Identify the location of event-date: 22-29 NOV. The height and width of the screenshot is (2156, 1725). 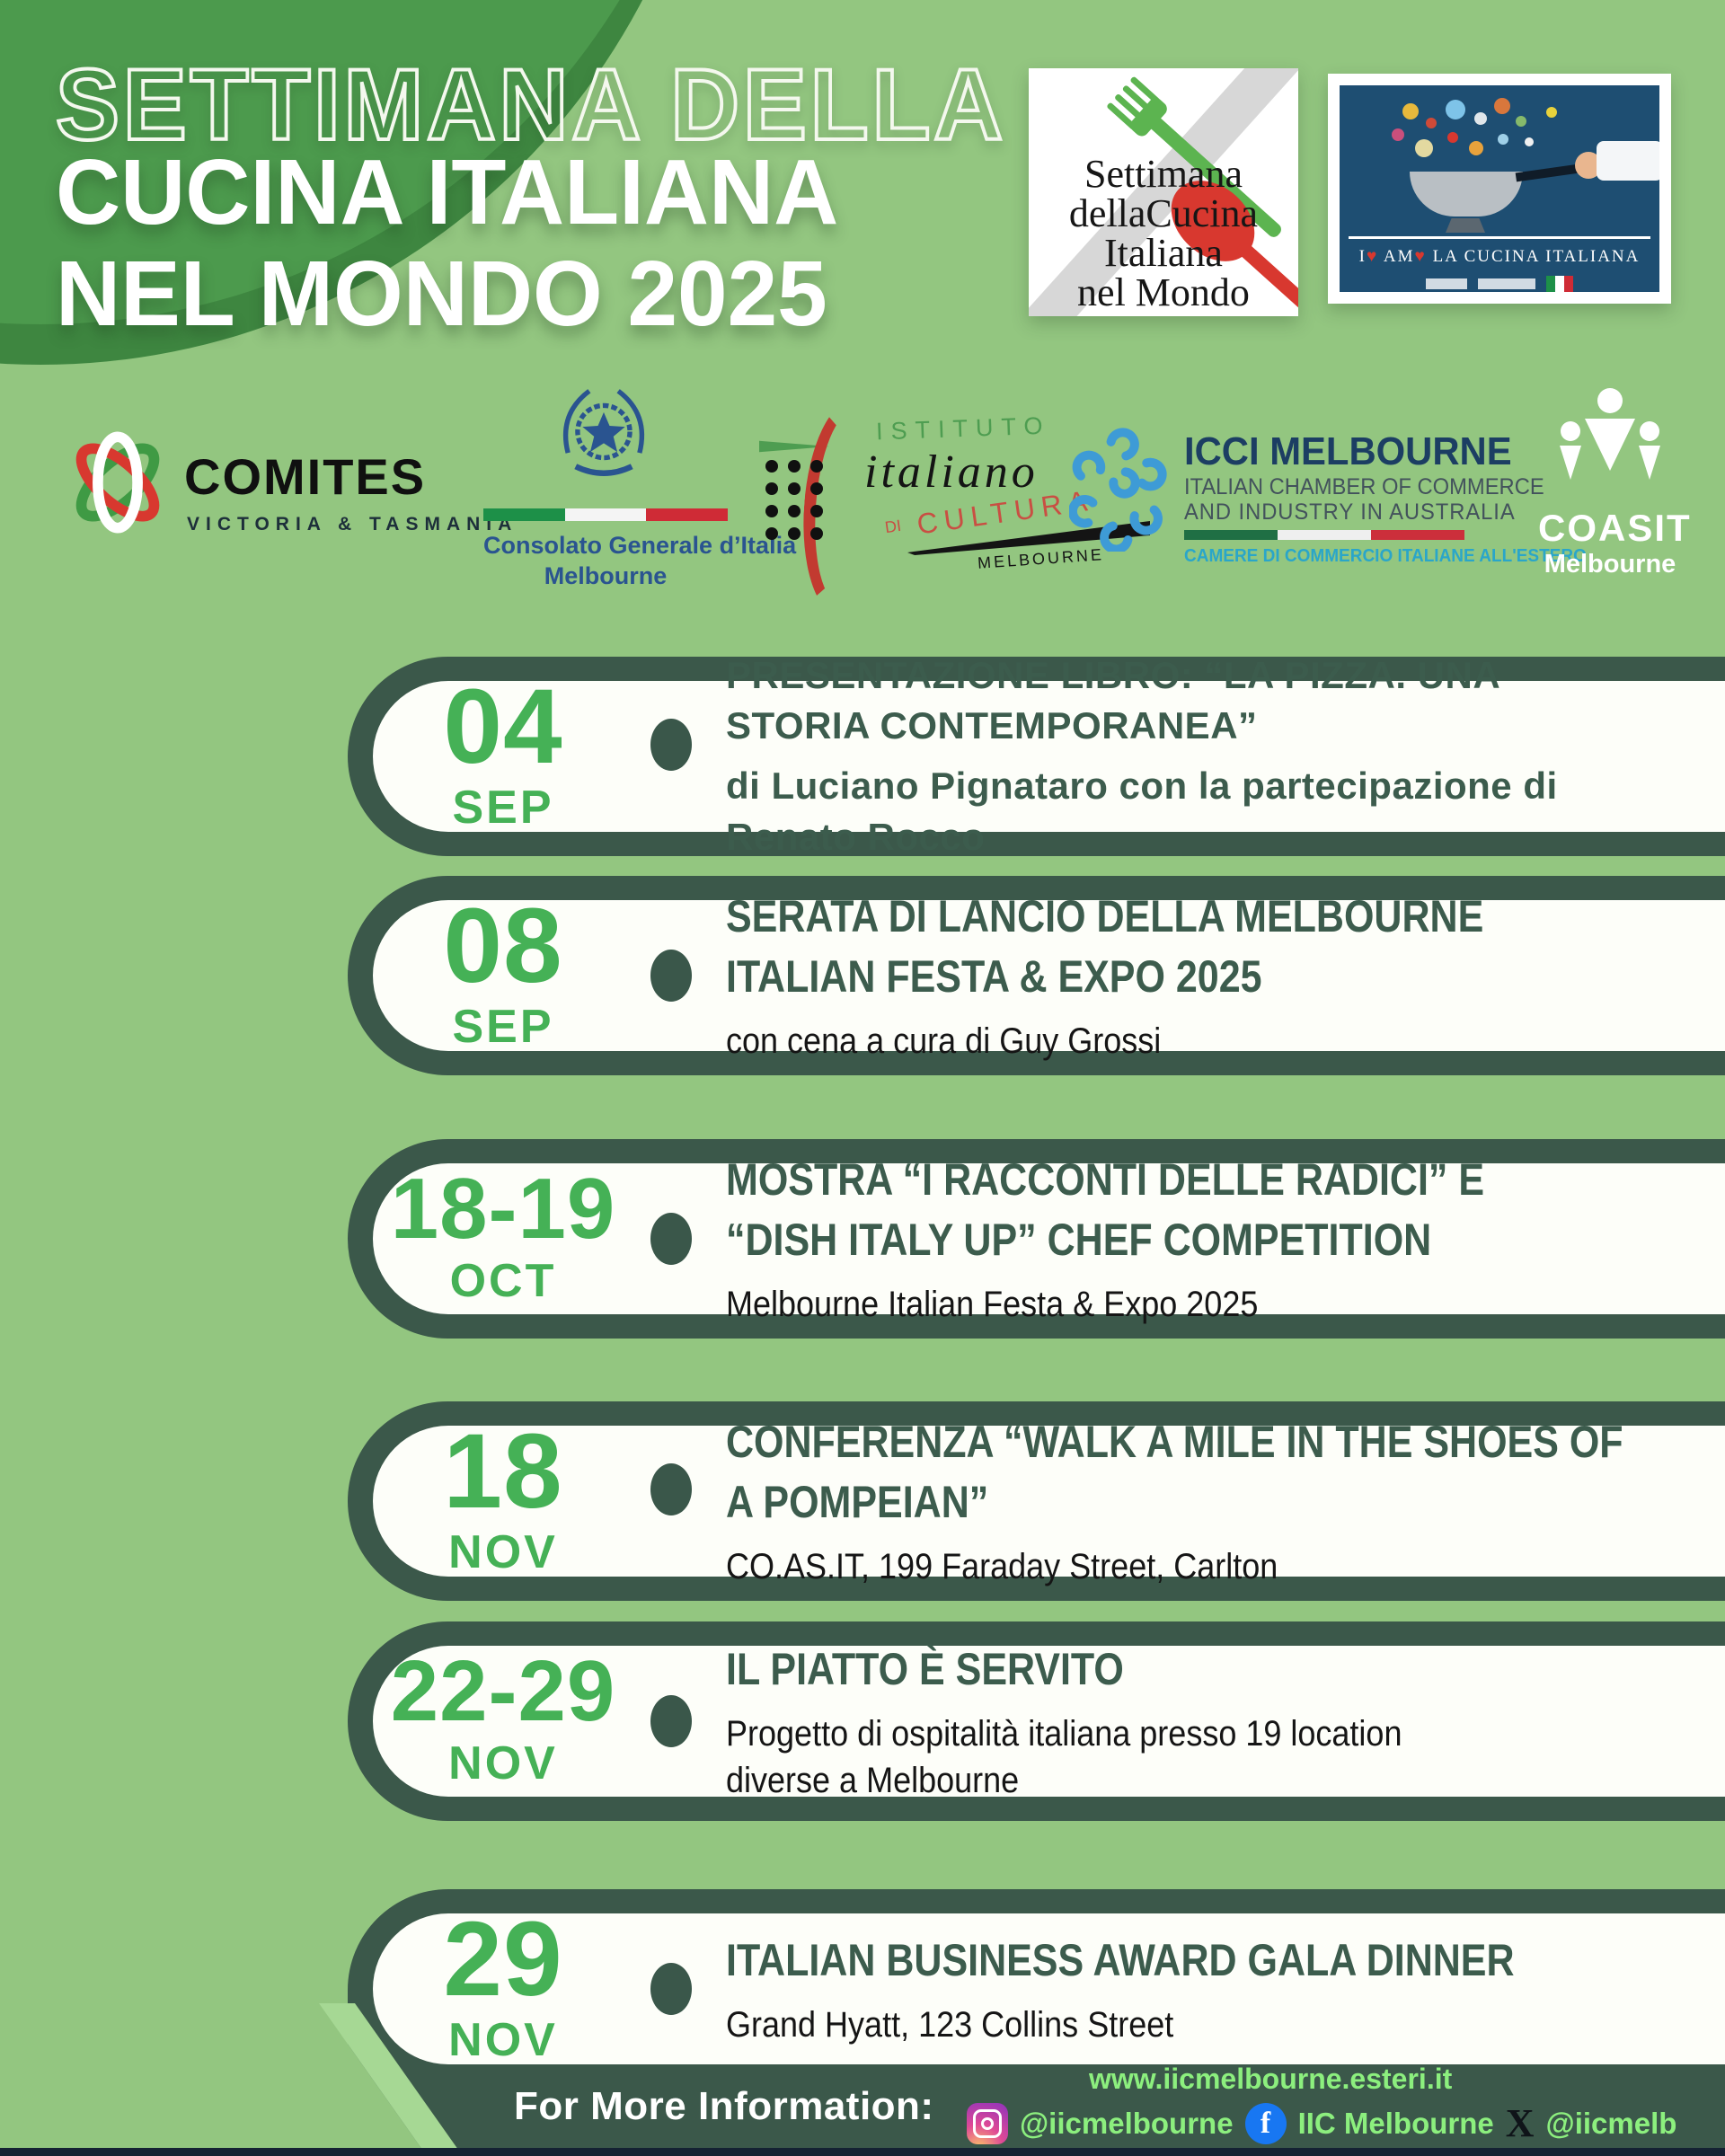
(503, 1721).